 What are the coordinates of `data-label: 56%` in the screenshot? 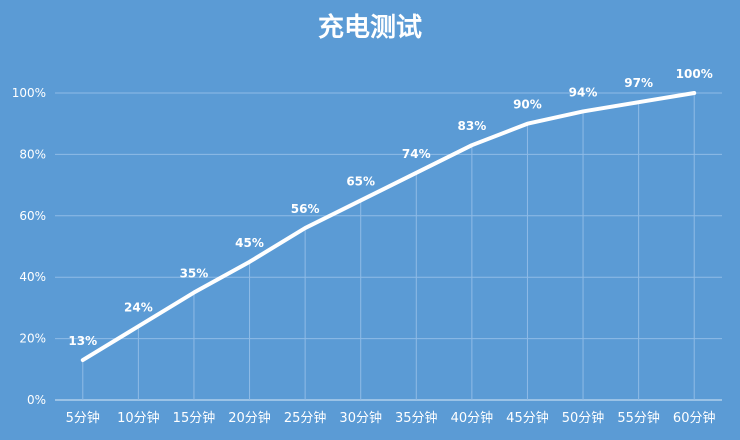 It's located at (305, 209).